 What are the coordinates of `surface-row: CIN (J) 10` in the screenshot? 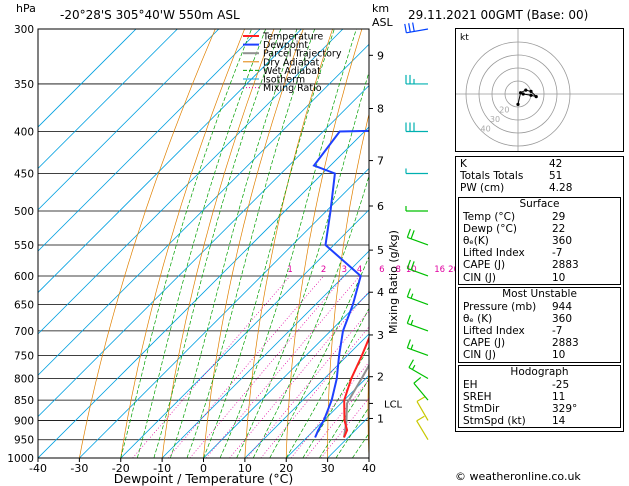 It's located at (514, 277).